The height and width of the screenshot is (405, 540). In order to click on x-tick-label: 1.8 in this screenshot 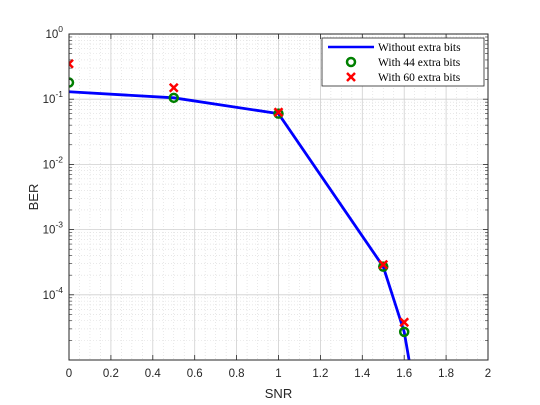, I will do `click(446, 374)`.